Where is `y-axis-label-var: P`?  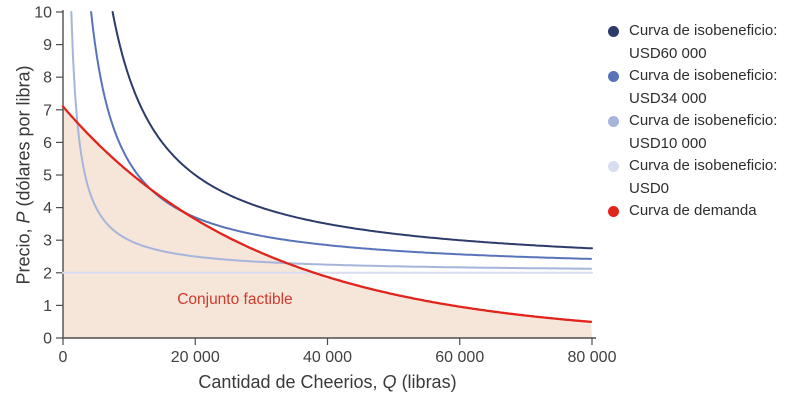 y-axis-label-var: P is located at coordinates (23, 217).